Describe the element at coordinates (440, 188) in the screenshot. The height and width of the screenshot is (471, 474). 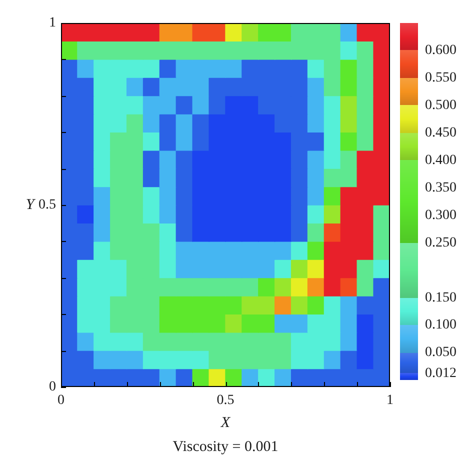
I see `color-bar-label: 0.350` at that location.